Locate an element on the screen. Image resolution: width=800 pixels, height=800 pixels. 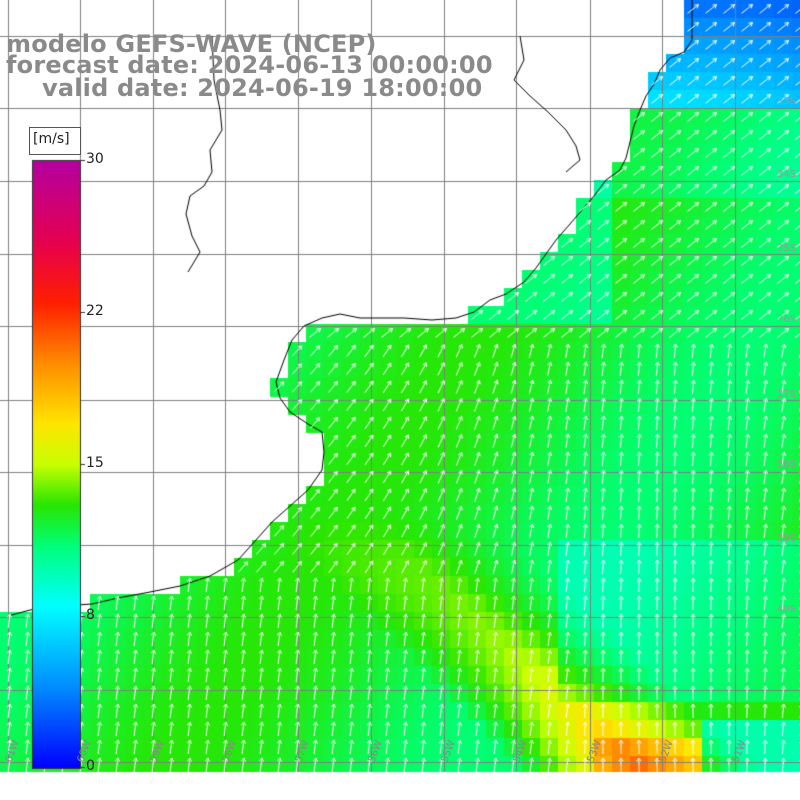
latitude-label: 38S is located at coordinates (786, 464).